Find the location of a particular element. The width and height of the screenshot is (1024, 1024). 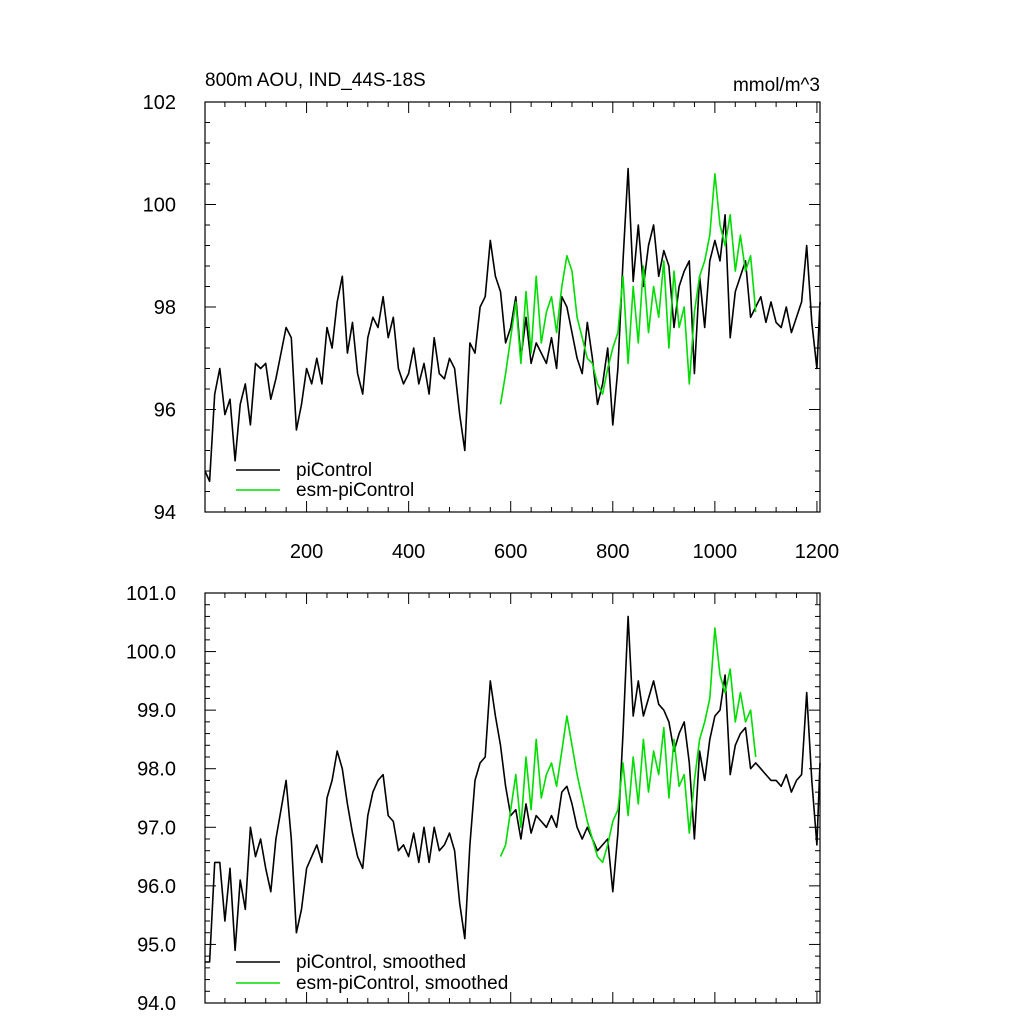

y-tick-label: 100 is located at coordinates (159, 206).